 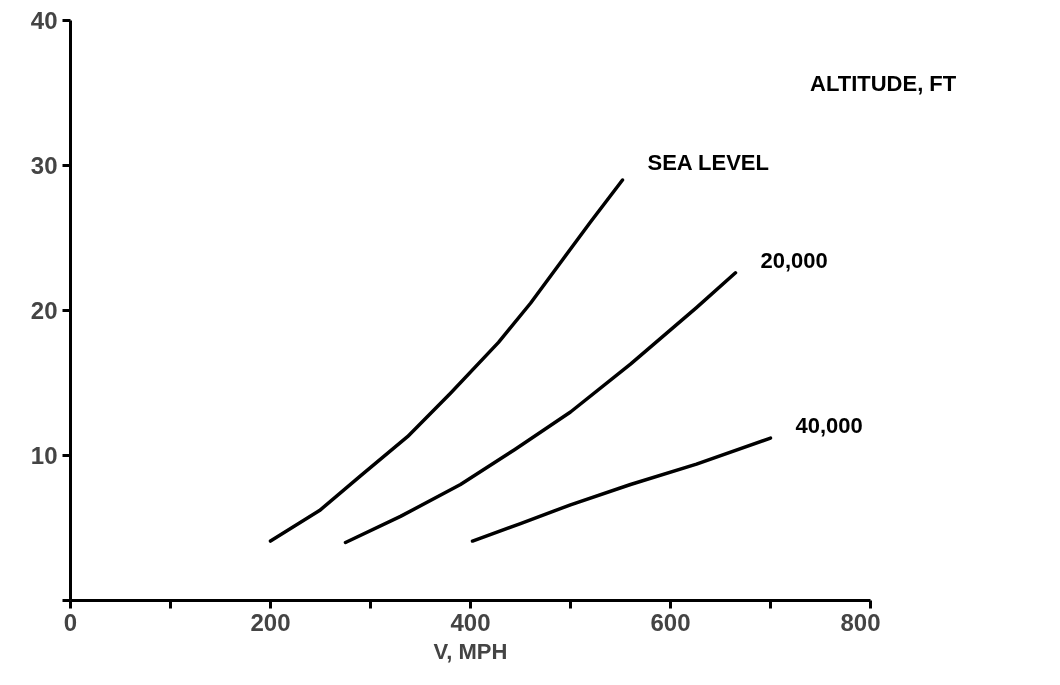 I want to click on x-tick-label: 200, so click(x=270, y=622).